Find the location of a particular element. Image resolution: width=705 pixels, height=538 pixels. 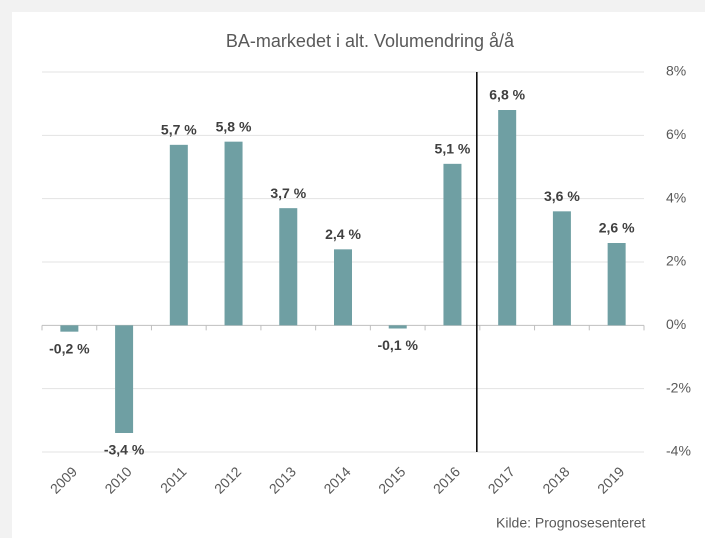

data-label: 3,6 % is located at coordinates (562, 196).